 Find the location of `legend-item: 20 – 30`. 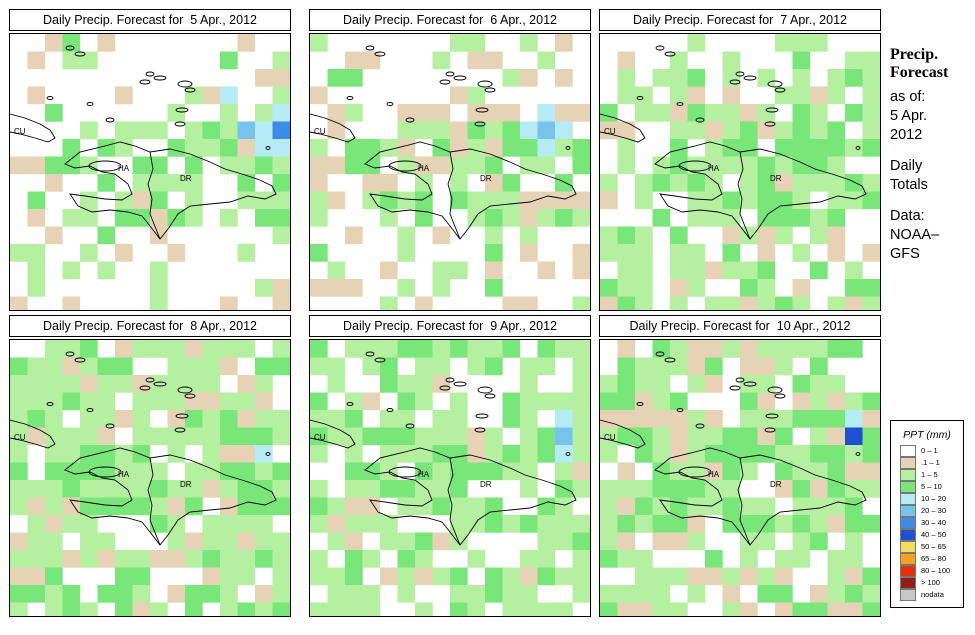

legend-item: 20 – 30 is located at coordinates (927, 511).